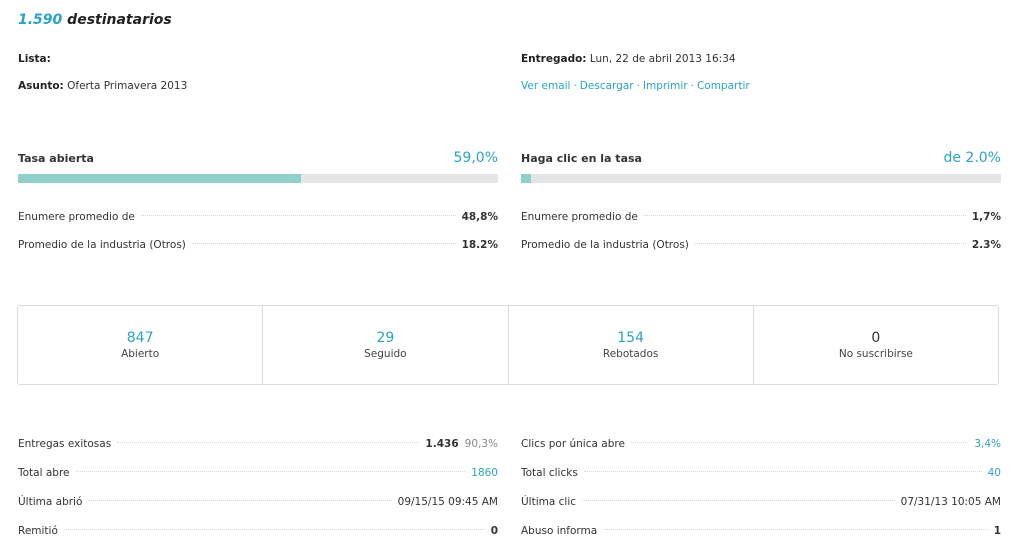 This screenshot has width=1024, height=551. Describe the element at coordinates (987, 444) in the screenshot. I see `row-value: 3,4%` at that location.